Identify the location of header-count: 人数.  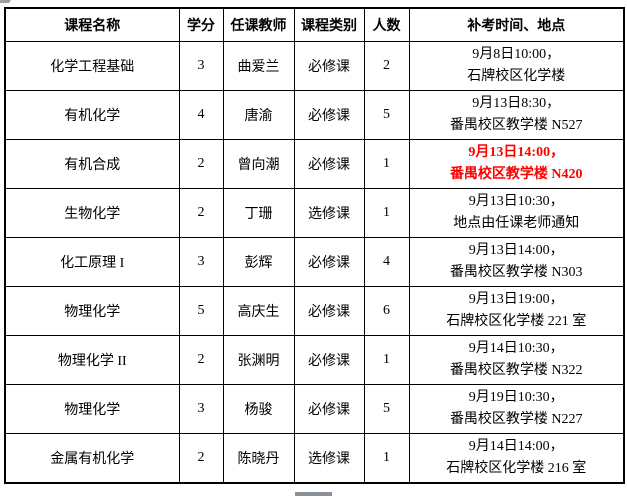
(386, 24).